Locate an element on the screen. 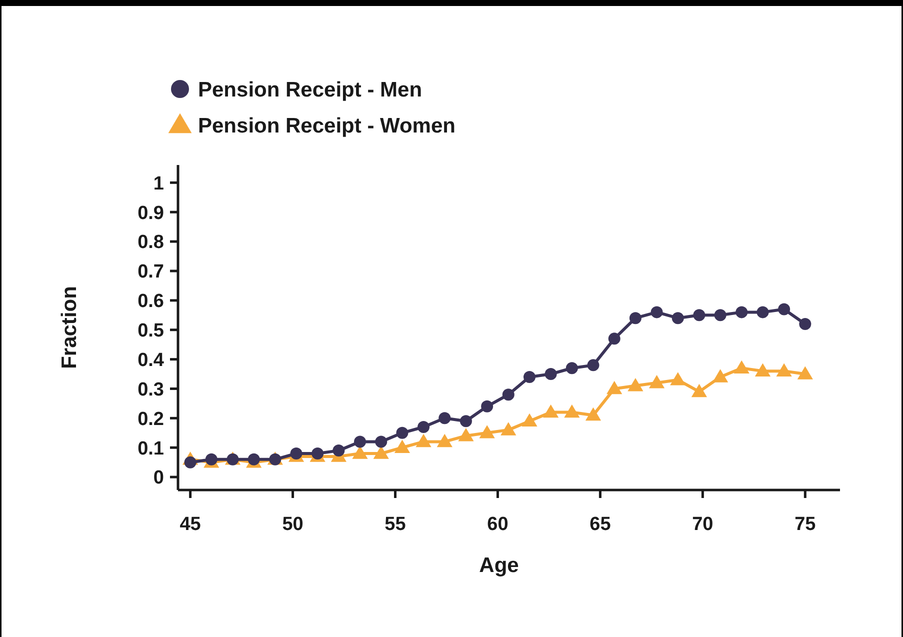 This screenshot has width=903, height=637. y-tick-label: 1 is located at coordinates (158, 183).